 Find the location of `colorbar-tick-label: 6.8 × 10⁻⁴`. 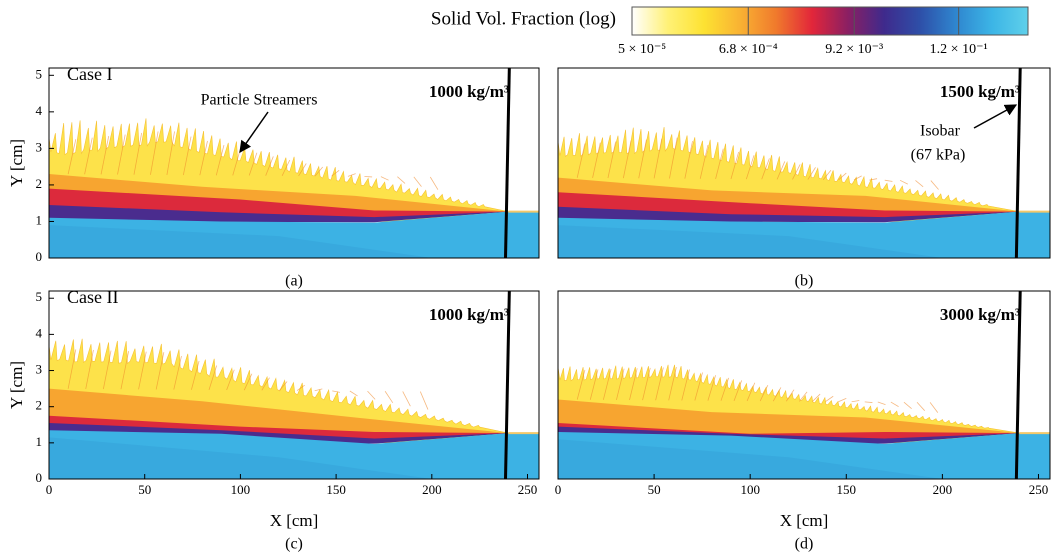

colorbar-tick-label: 6.8 × 10⁻⁴ is located at coordinates (748, 49).